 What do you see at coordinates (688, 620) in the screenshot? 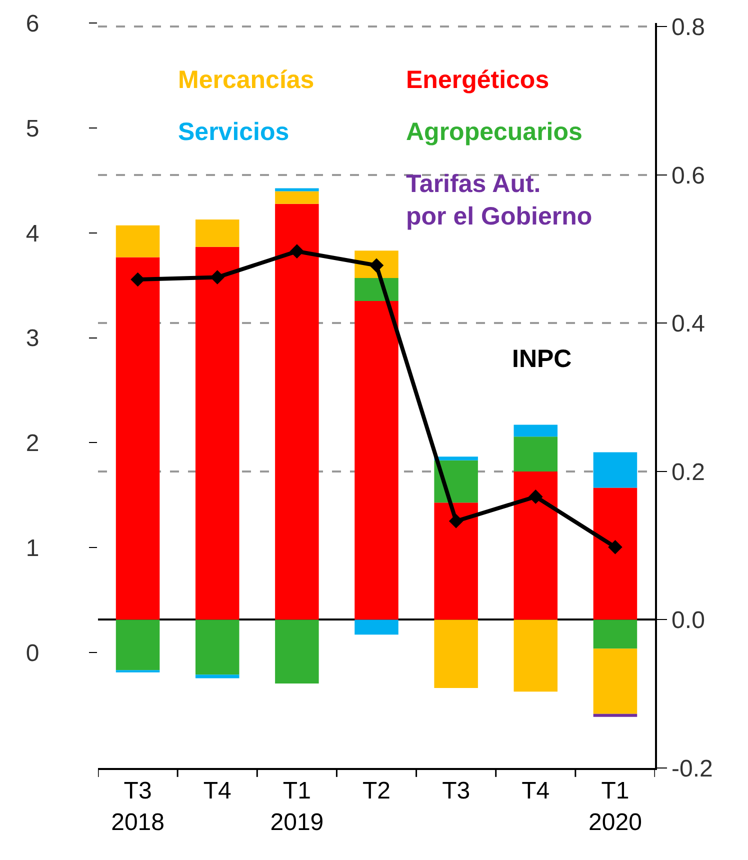
I see `y2-tick-label: 0.0` at bounding box center [688, 620].